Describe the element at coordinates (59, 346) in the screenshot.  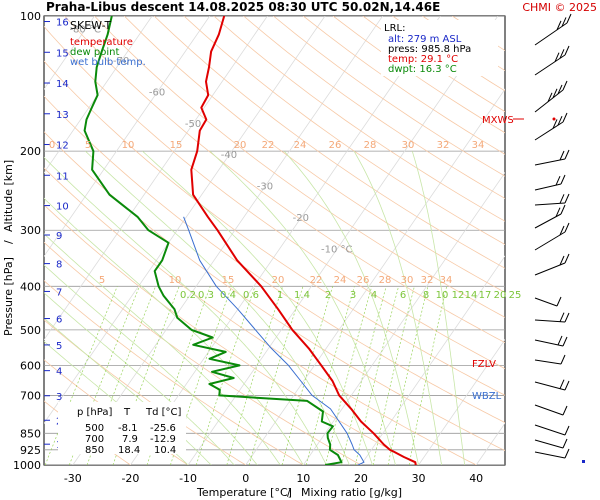
I see `altitude-tick-label: 5` at that location.